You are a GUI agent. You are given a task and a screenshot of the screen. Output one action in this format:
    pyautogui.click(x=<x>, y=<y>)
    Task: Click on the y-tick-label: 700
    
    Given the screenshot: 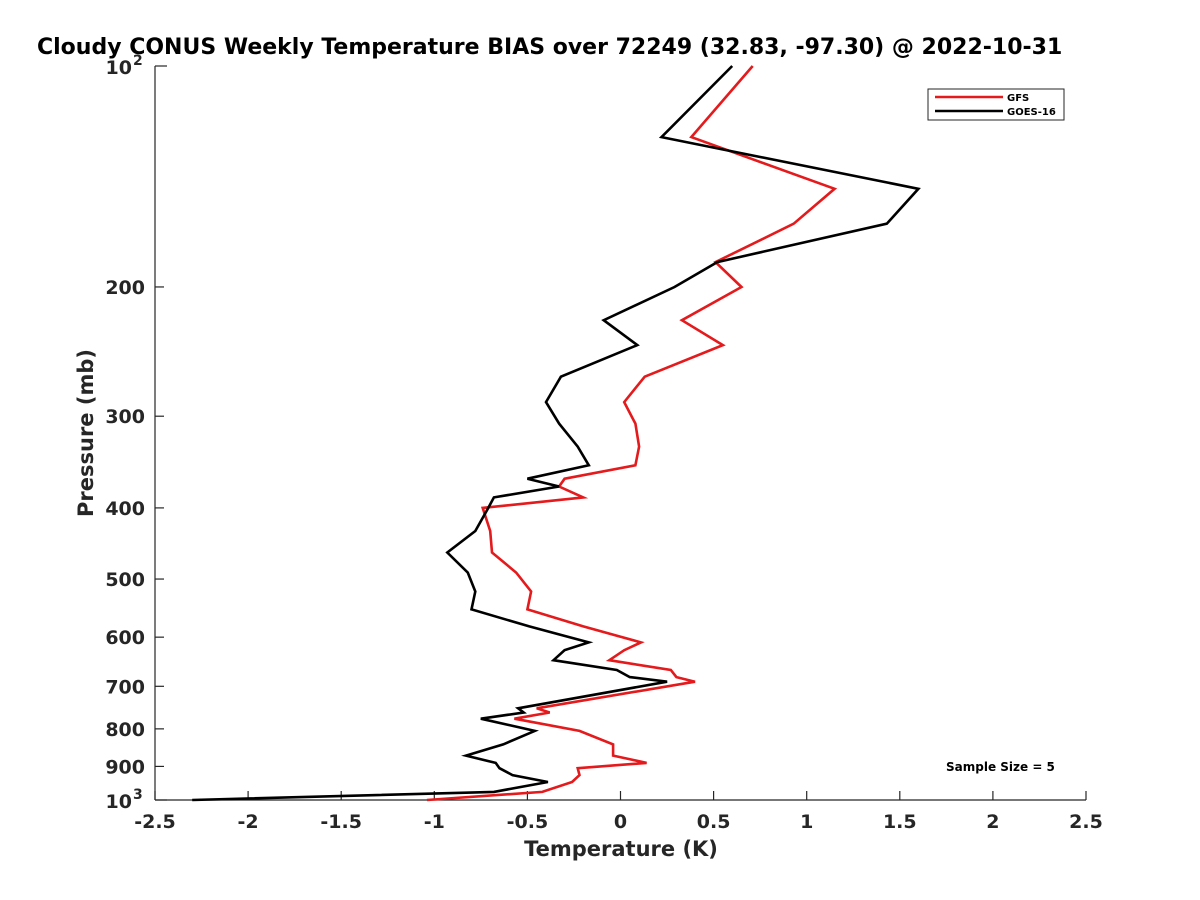 What is the action you would take?
    pyautogui.click(x=125, y=687)
    